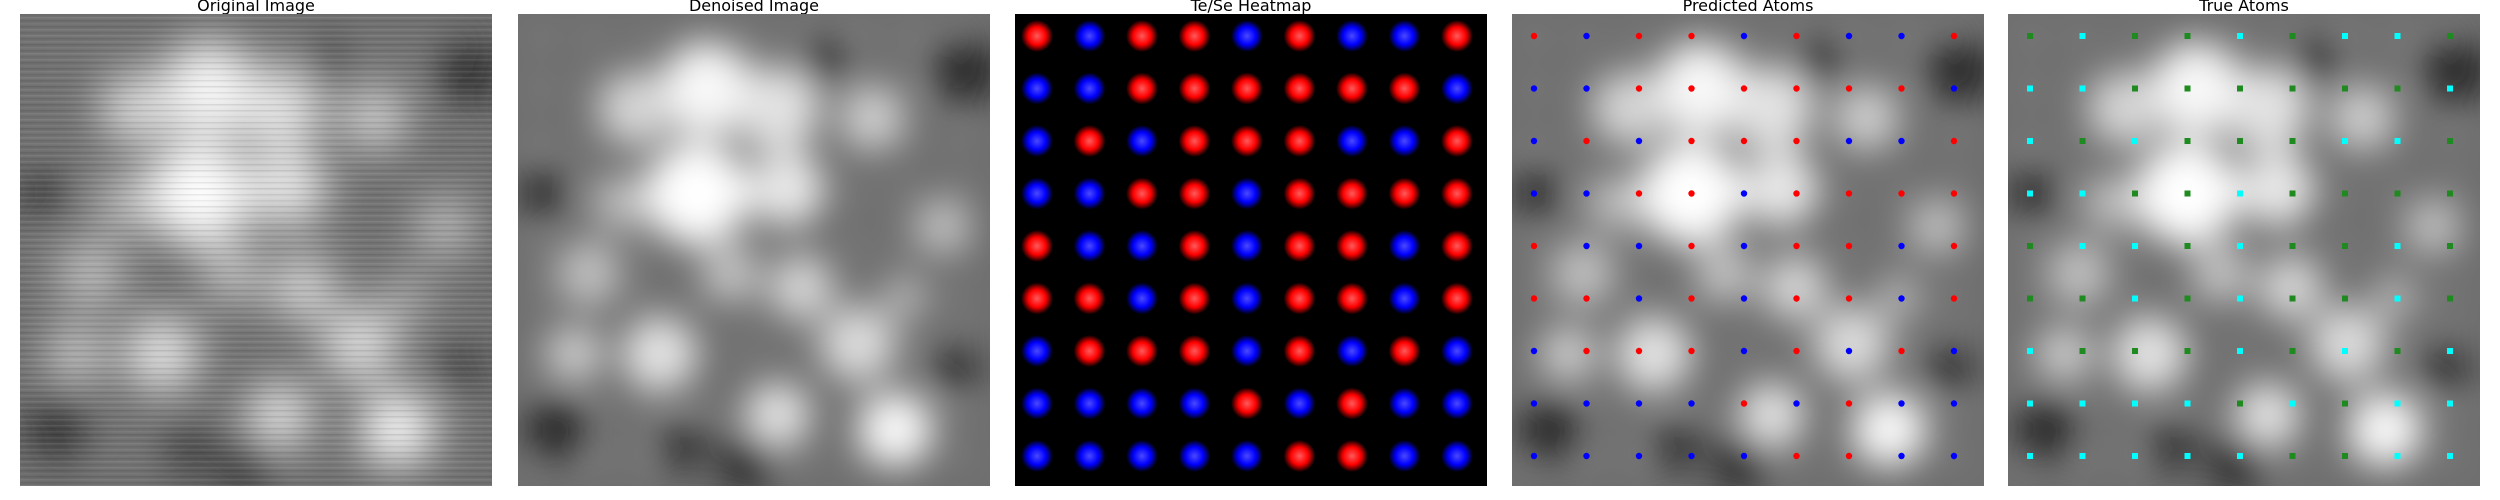 This screenshot has width=2500, height=500. What do you see at coordinates (1748, 7) in the screenshot?
I see `panel-title: Predicted Atoms` at bounding box center [1748, 7].